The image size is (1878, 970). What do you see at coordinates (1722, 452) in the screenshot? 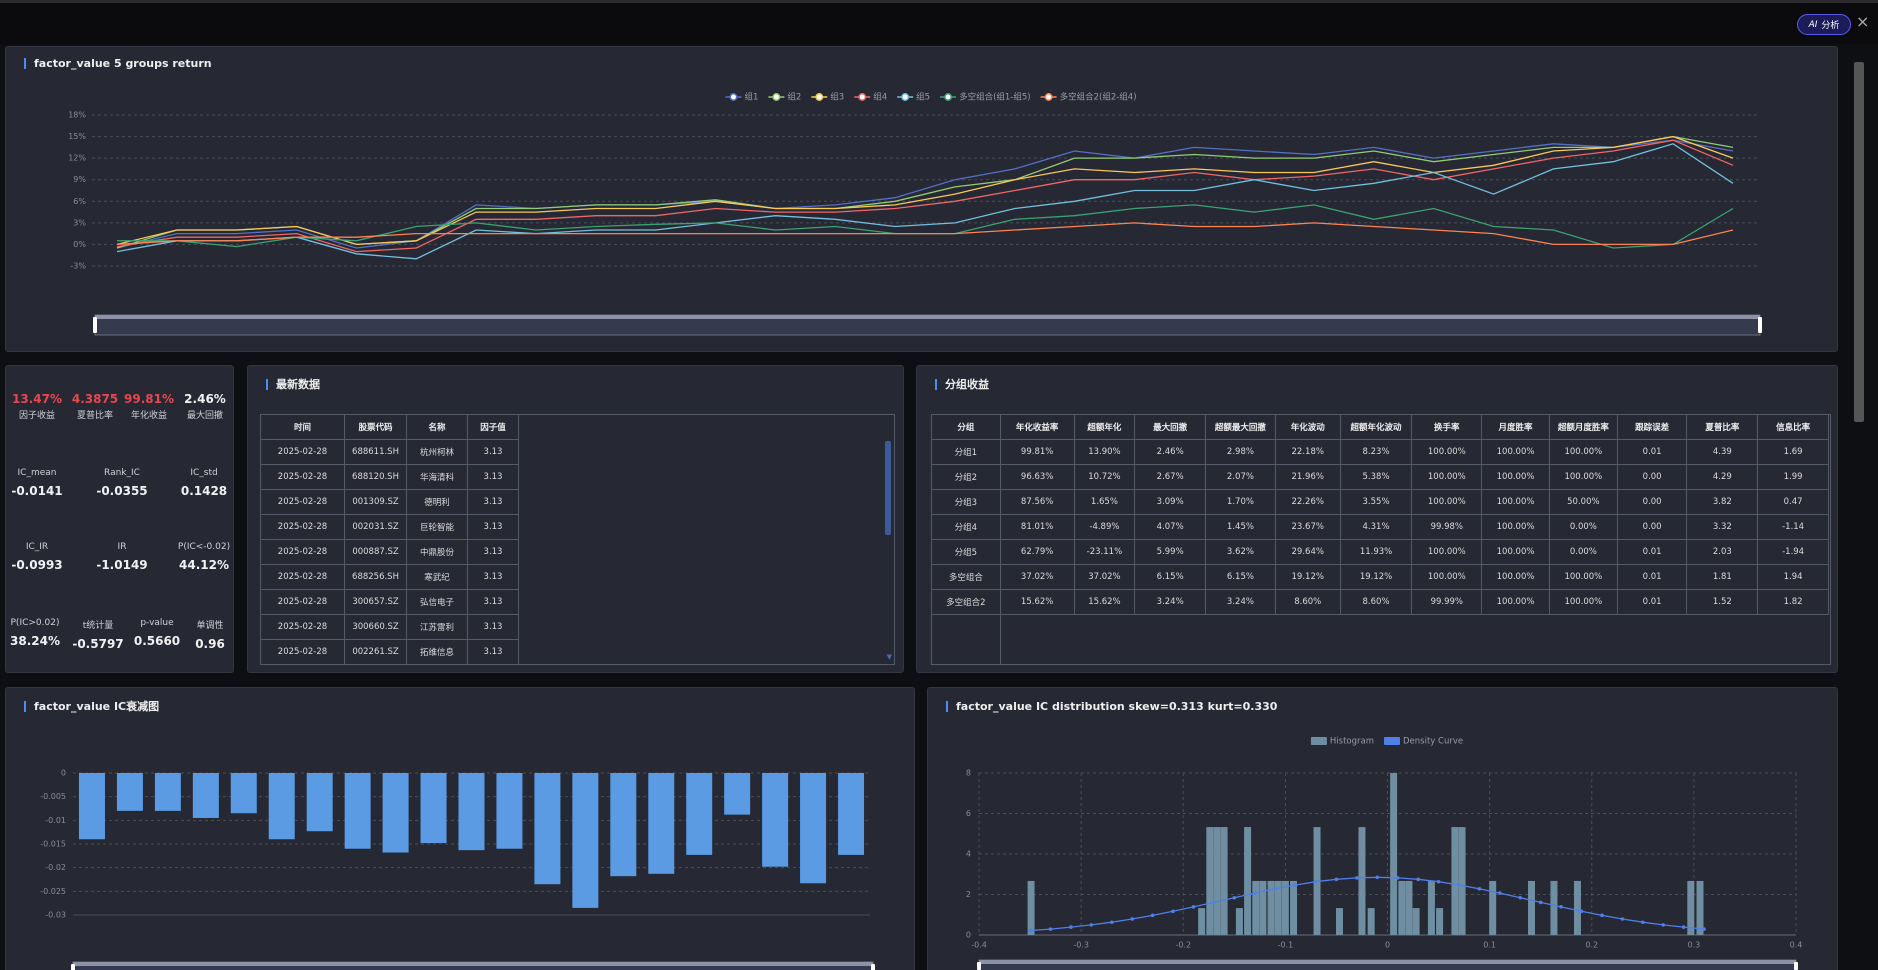
I see `table-cell: 4.39` at bounding box center [1722, 452].